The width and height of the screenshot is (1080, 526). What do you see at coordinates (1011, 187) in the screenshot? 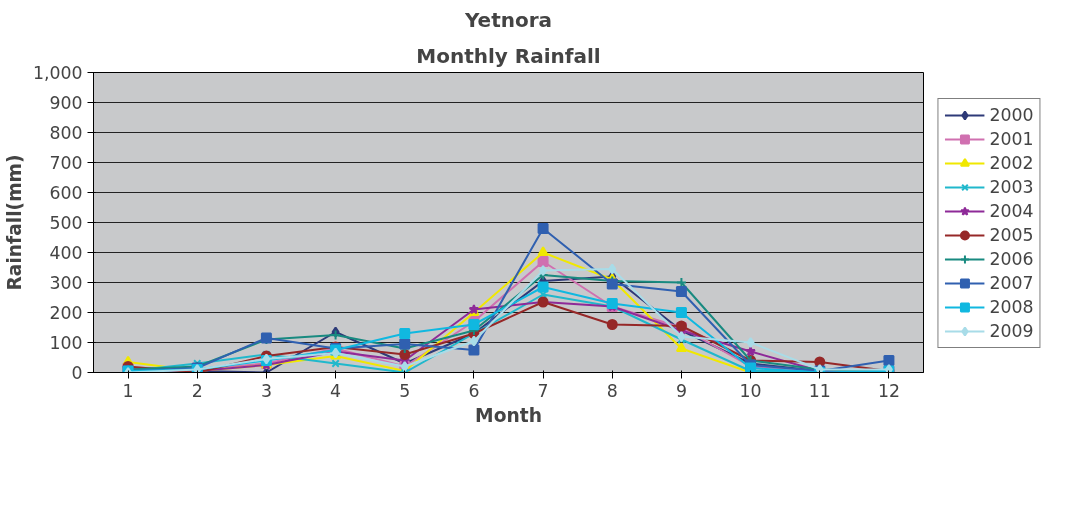
I see `legend-label: 2003` at bounding box center [1011, 187].